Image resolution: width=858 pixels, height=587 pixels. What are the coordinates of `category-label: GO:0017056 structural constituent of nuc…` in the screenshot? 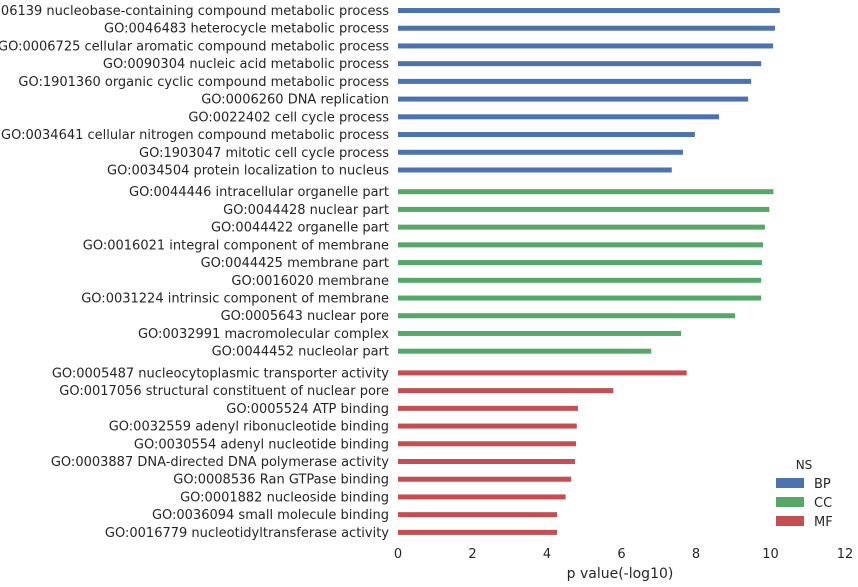 It's located at (224, 391).